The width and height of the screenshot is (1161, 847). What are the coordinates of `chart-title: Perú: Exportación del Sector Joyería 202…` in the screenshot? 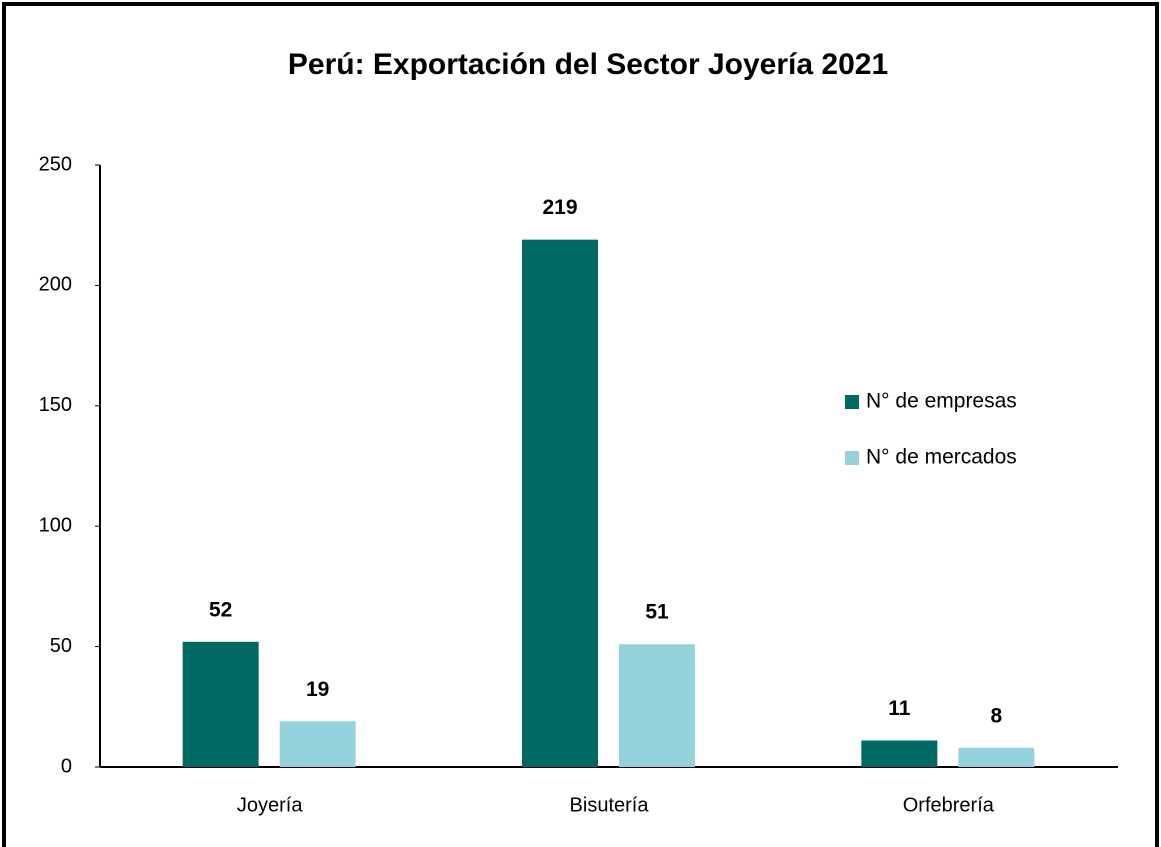 It's located at (588, 64).